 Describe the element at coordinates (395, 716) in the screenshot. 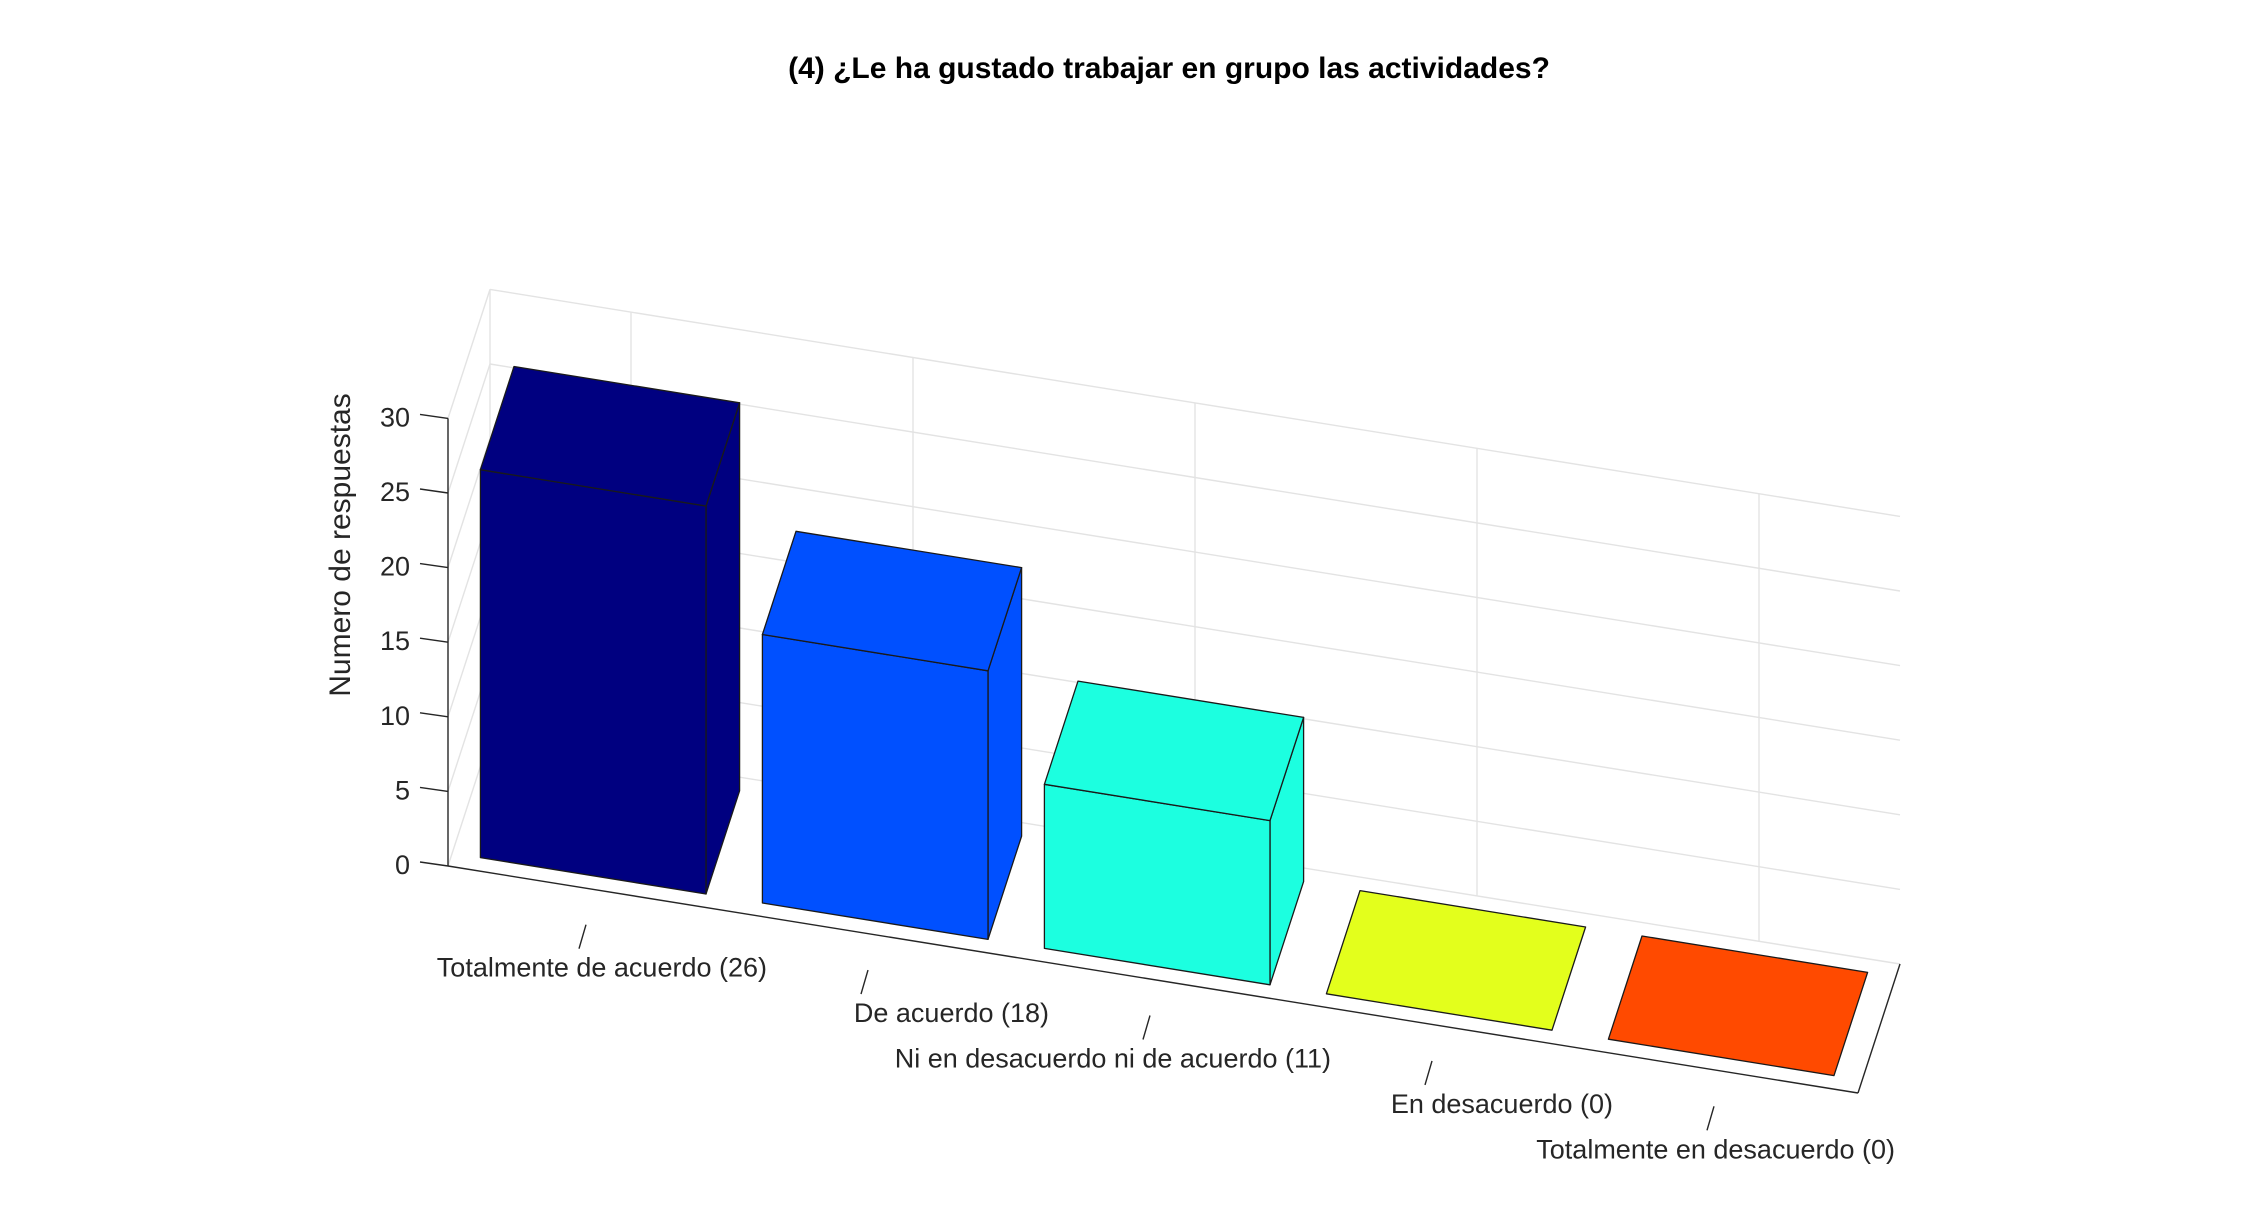

I see `y-tick-label-10: 10` at that location.